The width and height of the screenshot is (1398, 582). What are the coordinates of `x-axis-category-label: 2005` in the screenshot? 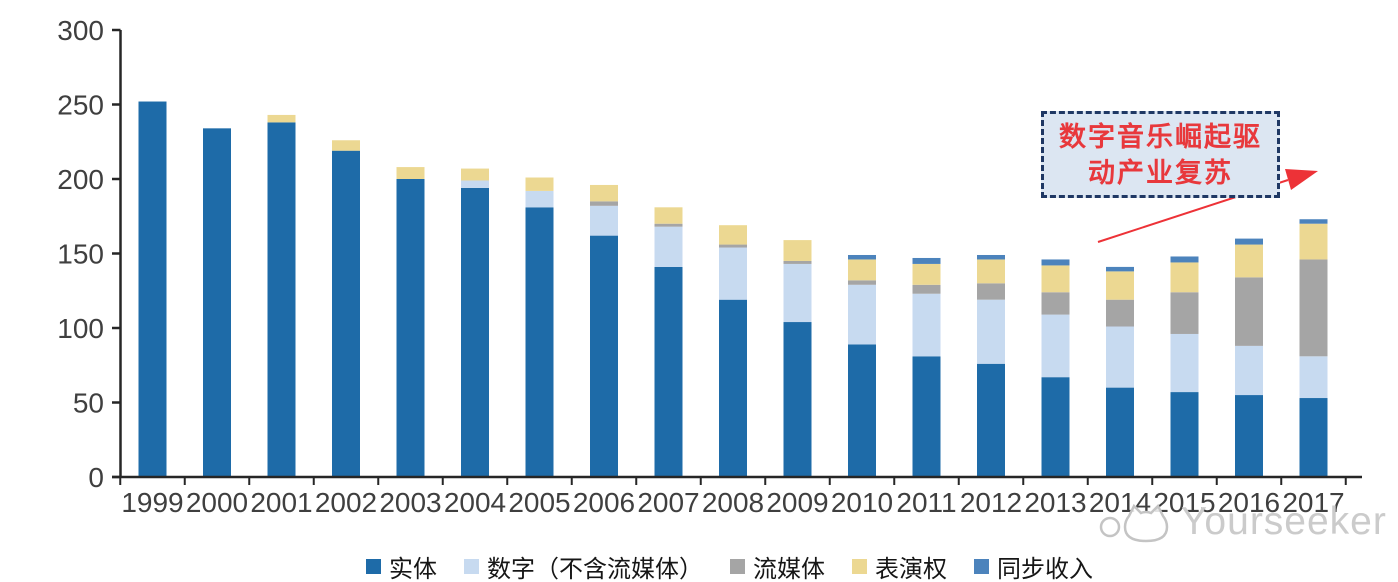 It's located at (539, 502).